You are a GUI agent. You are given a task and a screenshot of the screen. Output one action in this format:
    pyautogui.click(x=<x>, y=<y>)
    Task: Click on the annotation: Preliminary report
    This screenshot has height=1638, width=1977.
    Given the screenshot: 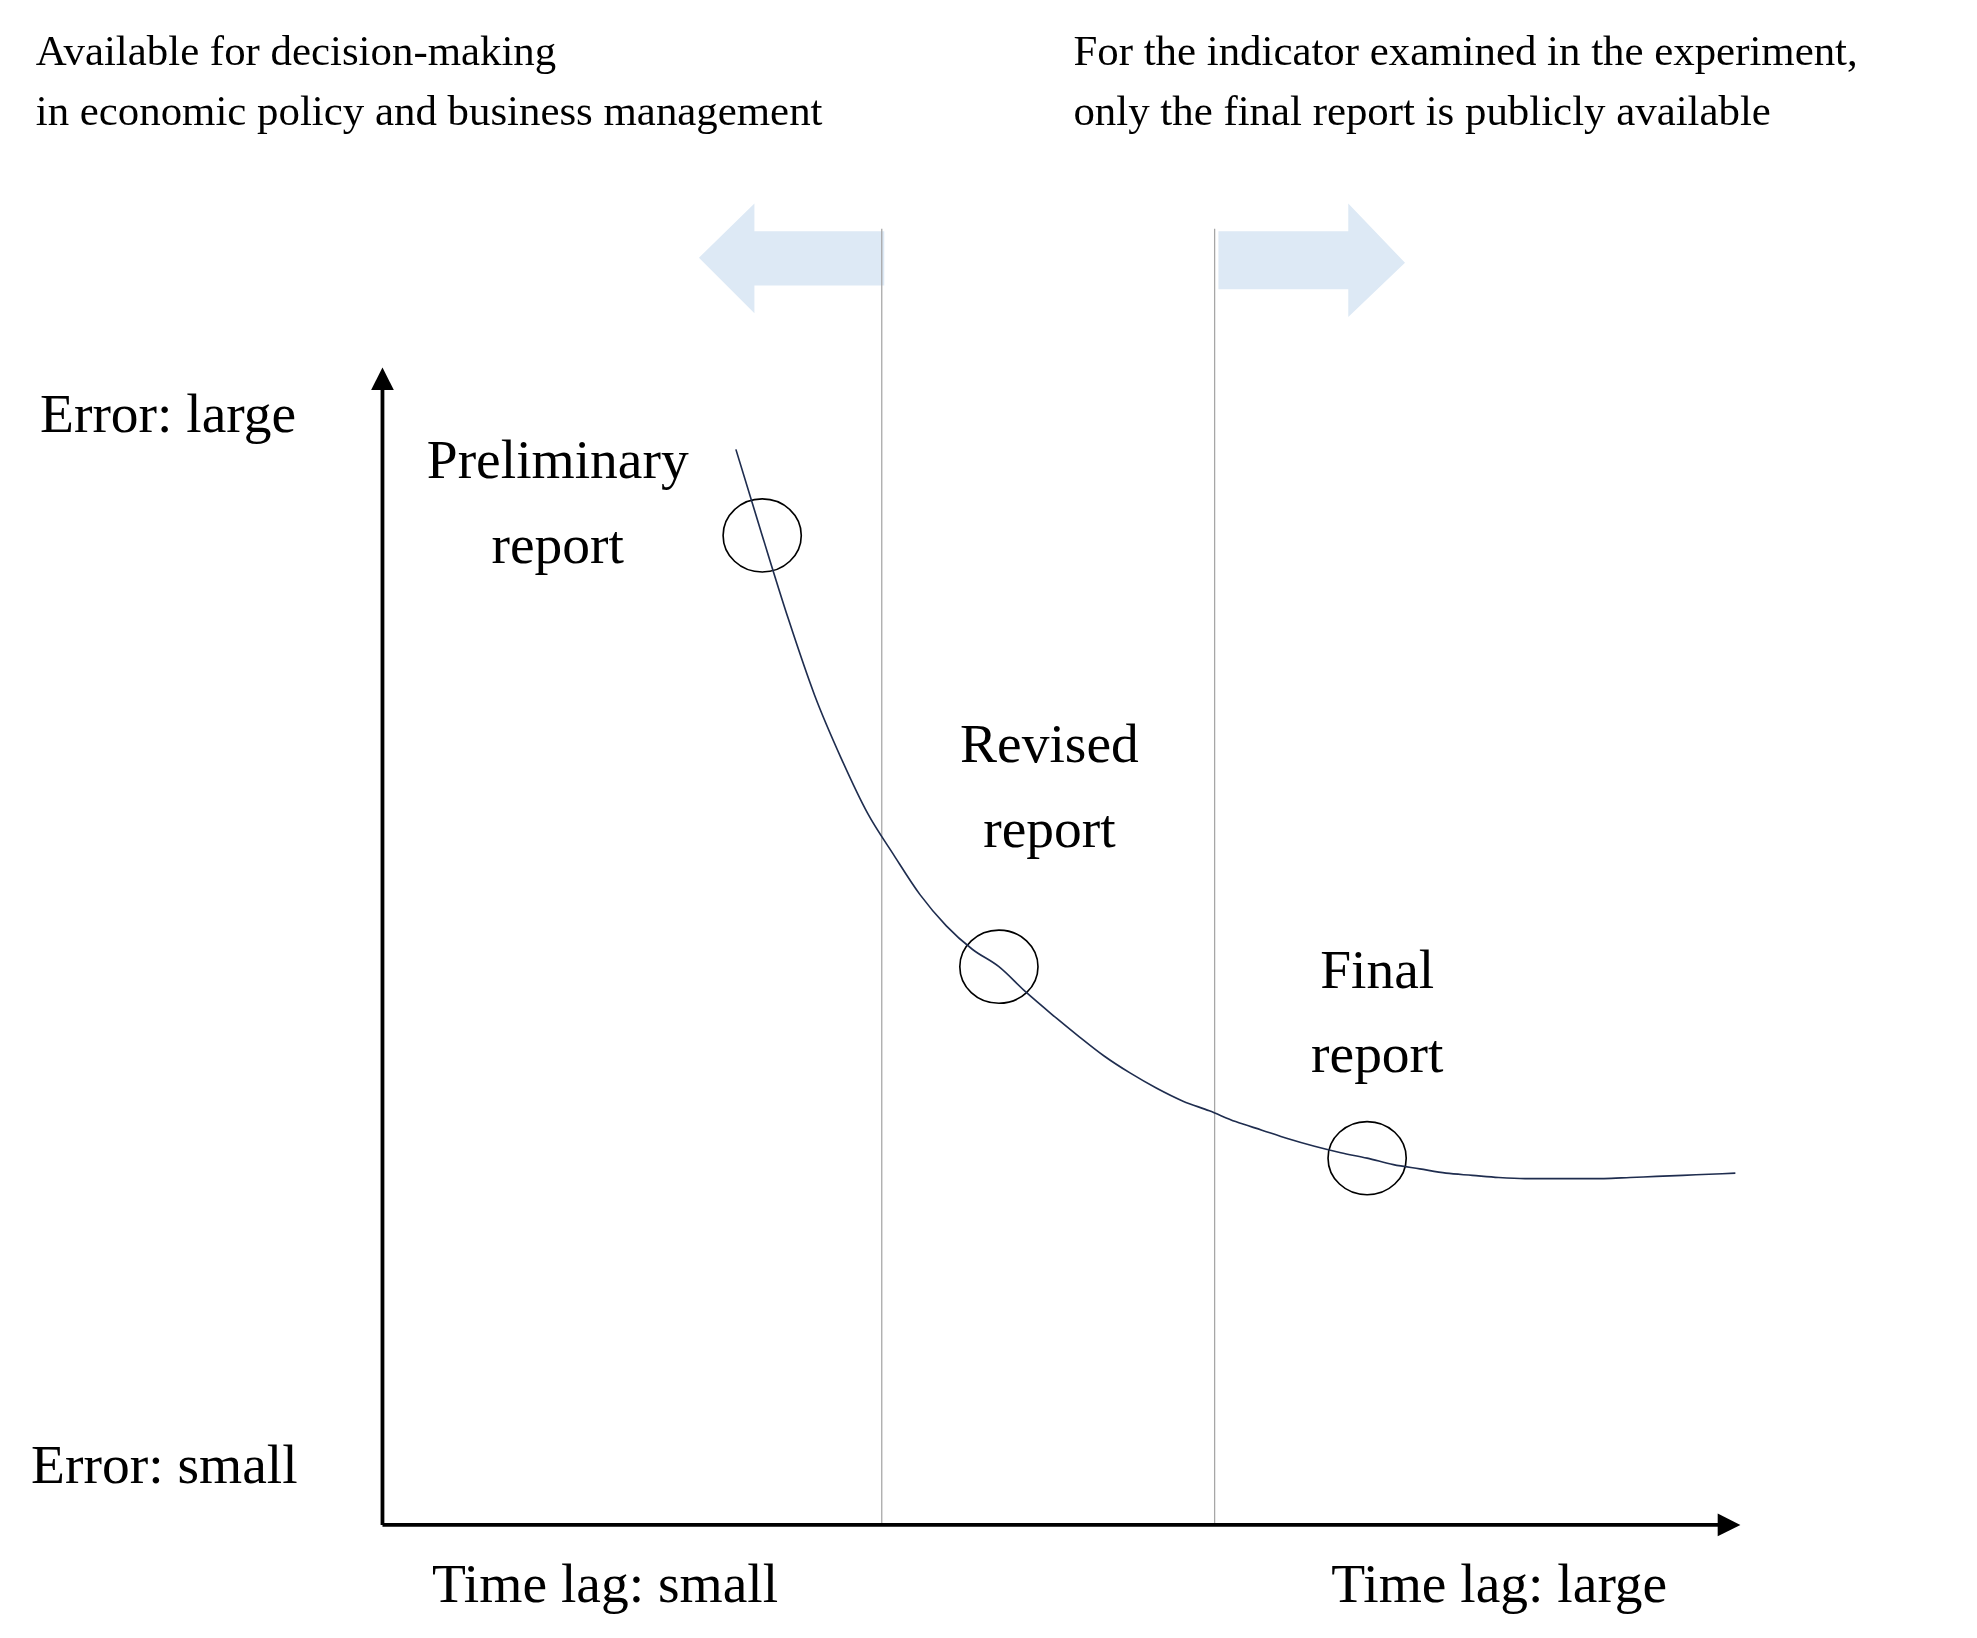 What is the action you would take?
    pyautogui.click(x=557, y=502)
    